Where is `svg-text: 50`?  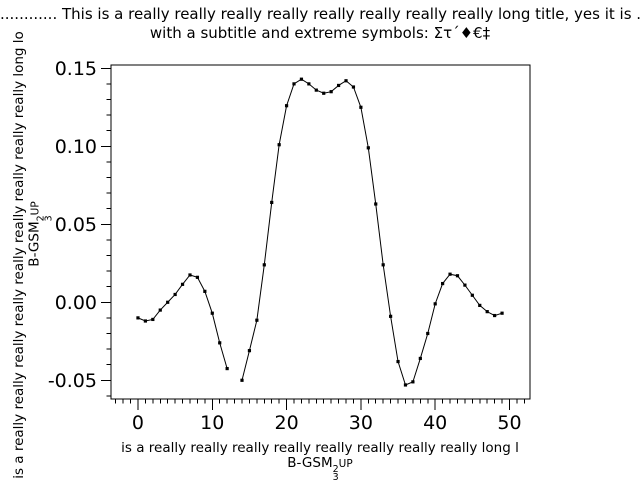
svg-text: 50 is located at coordinates (509, 423).